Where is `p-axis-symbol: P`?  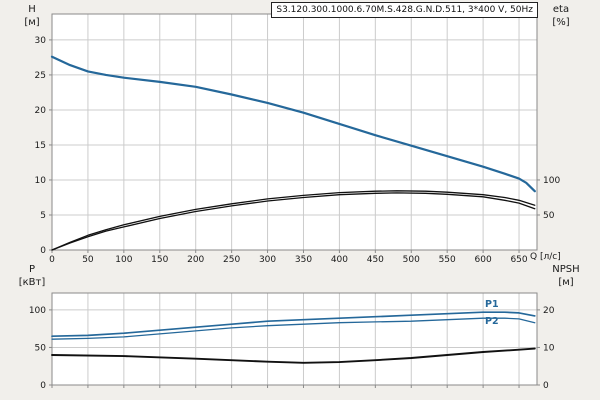 p-axis-symbol: P is located at coordinates (32, 269).